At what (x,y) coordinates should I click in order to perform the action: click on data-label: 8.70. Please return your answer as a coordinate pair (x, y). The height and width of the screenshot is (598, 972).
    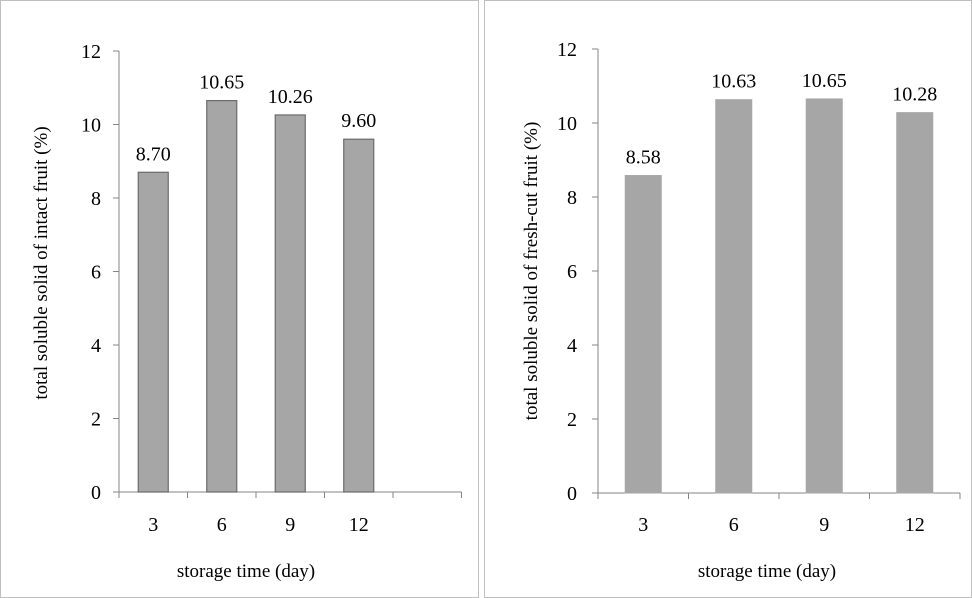
    Looking at the image, I should click on (153, 154).